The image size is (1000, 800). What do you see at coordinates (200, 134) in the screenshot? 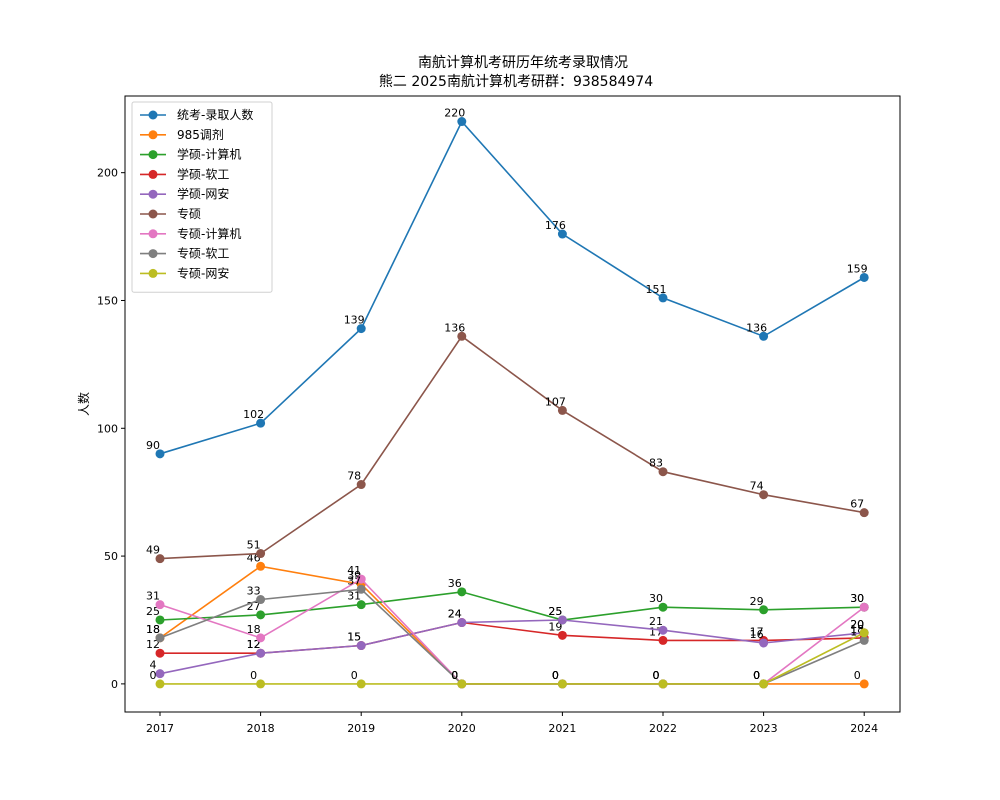
I see `legend-label: 985调剂` at bounding box center [200, 134].